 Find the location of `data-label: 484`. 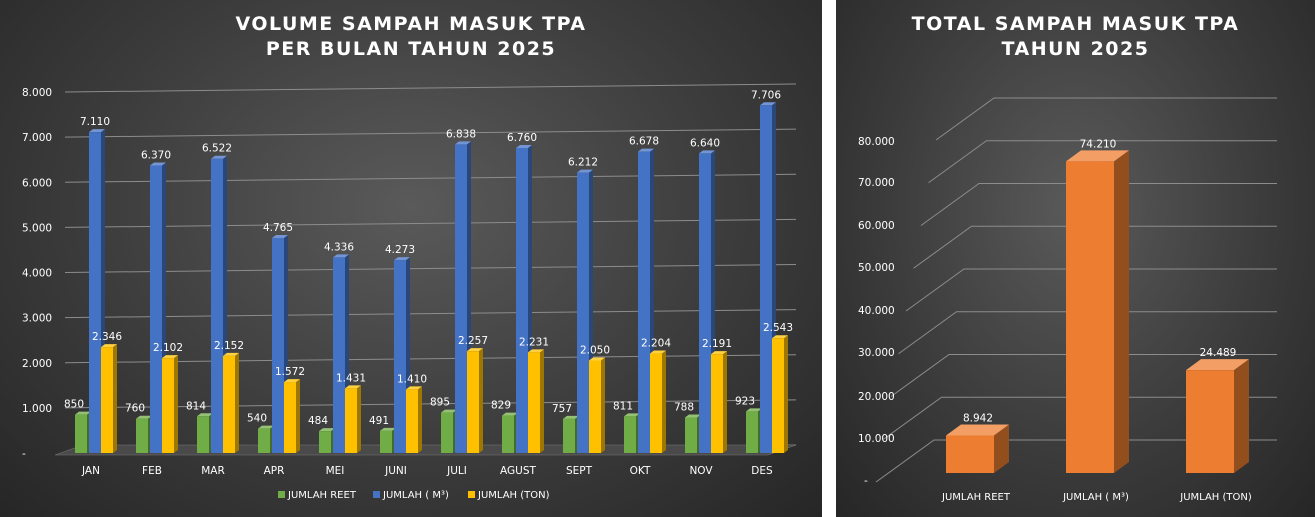

data-label: 484 is located at coordinates (318, 421).